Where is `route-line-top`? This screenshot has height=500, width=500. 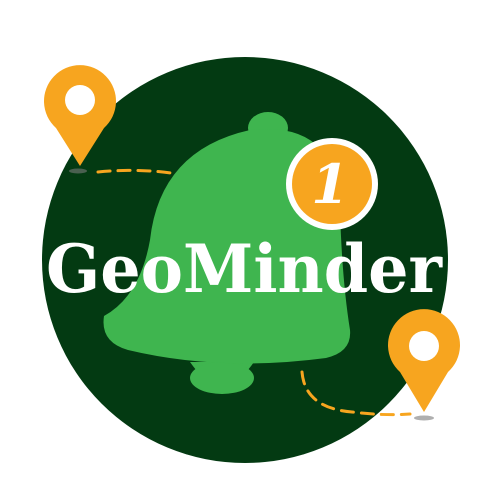 route-line-top is located at coordinates (138, 172).